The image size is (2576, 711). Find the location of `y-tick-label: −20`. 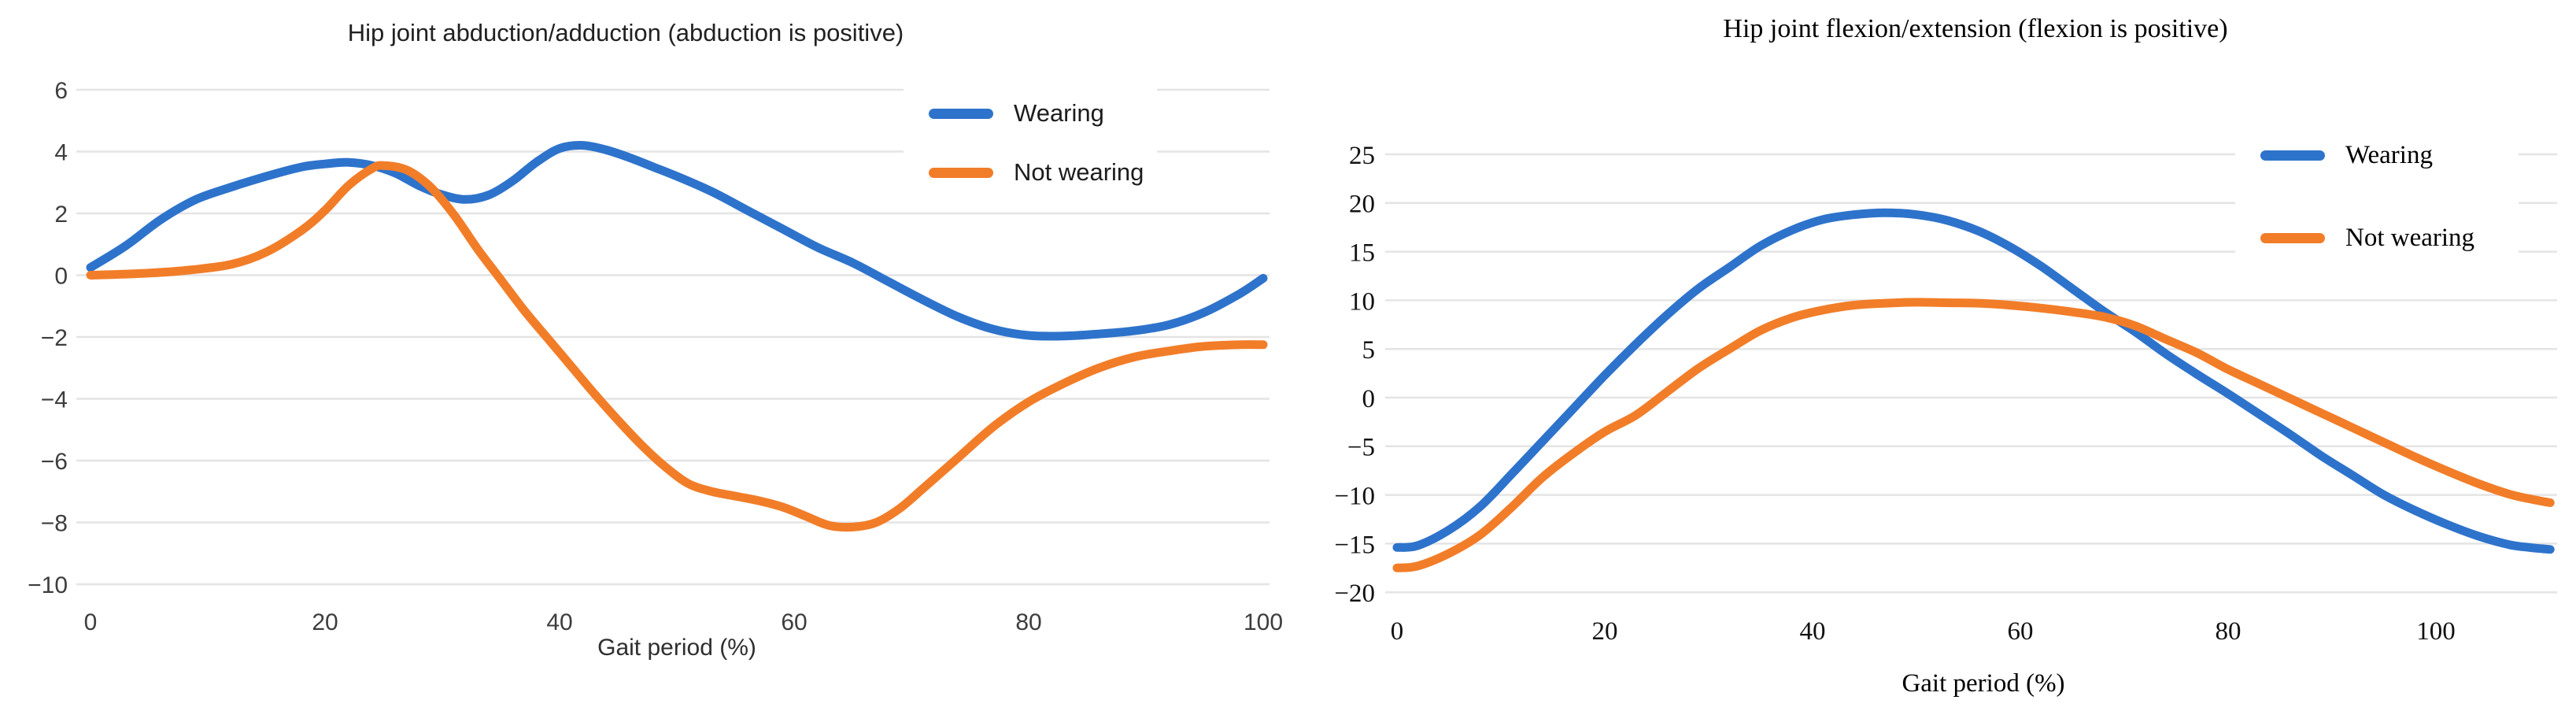

y-tick-label: −20 is located at coordinates (1354, 594).